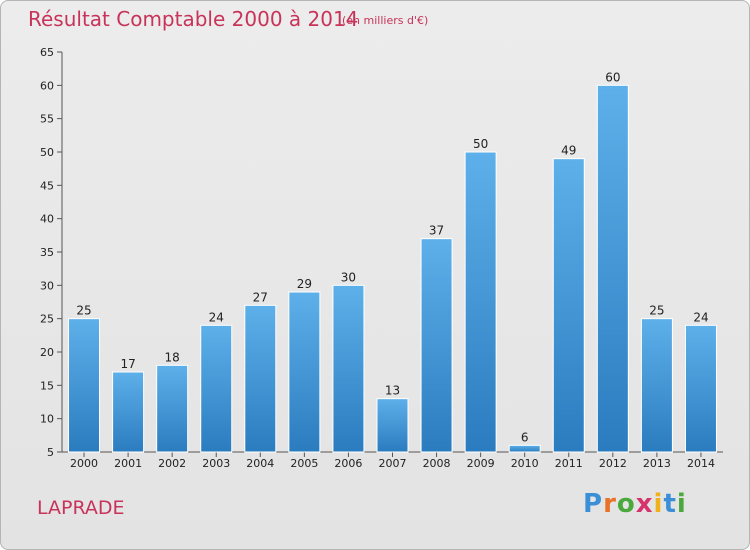 The height and width of the screenshot is (550, 750). I want to click on y-tick-label: 60, so click(47, 85).